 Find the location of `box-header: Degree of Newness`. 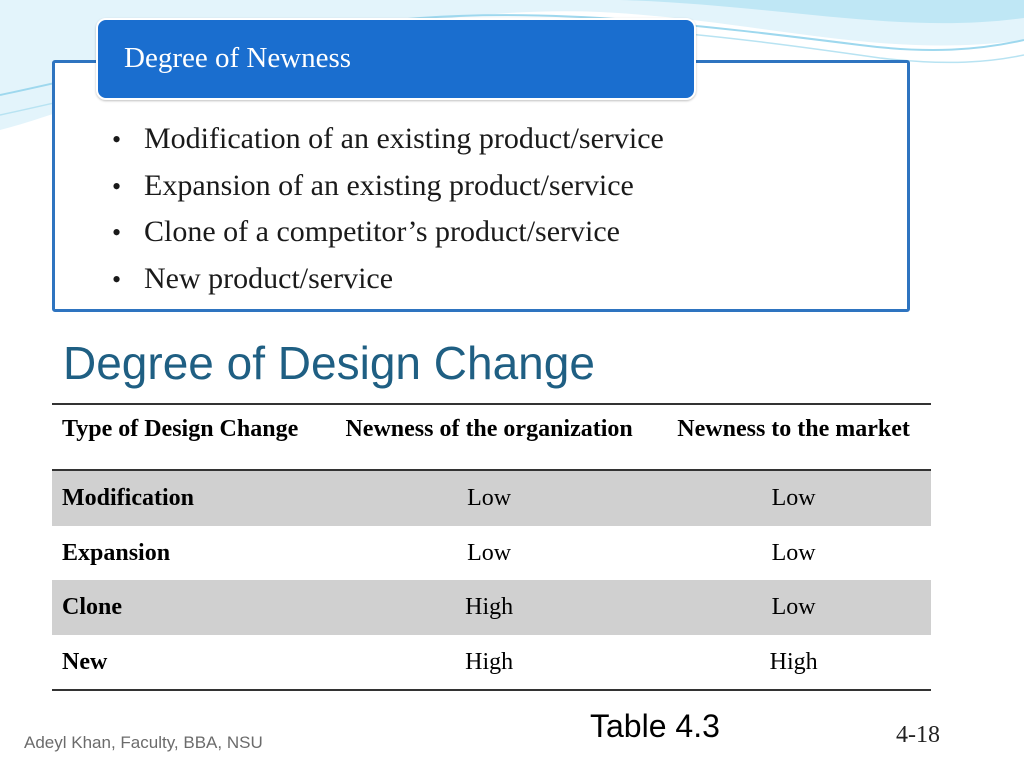

box-header: Degree of Newness is located at coordinates (396, 59).